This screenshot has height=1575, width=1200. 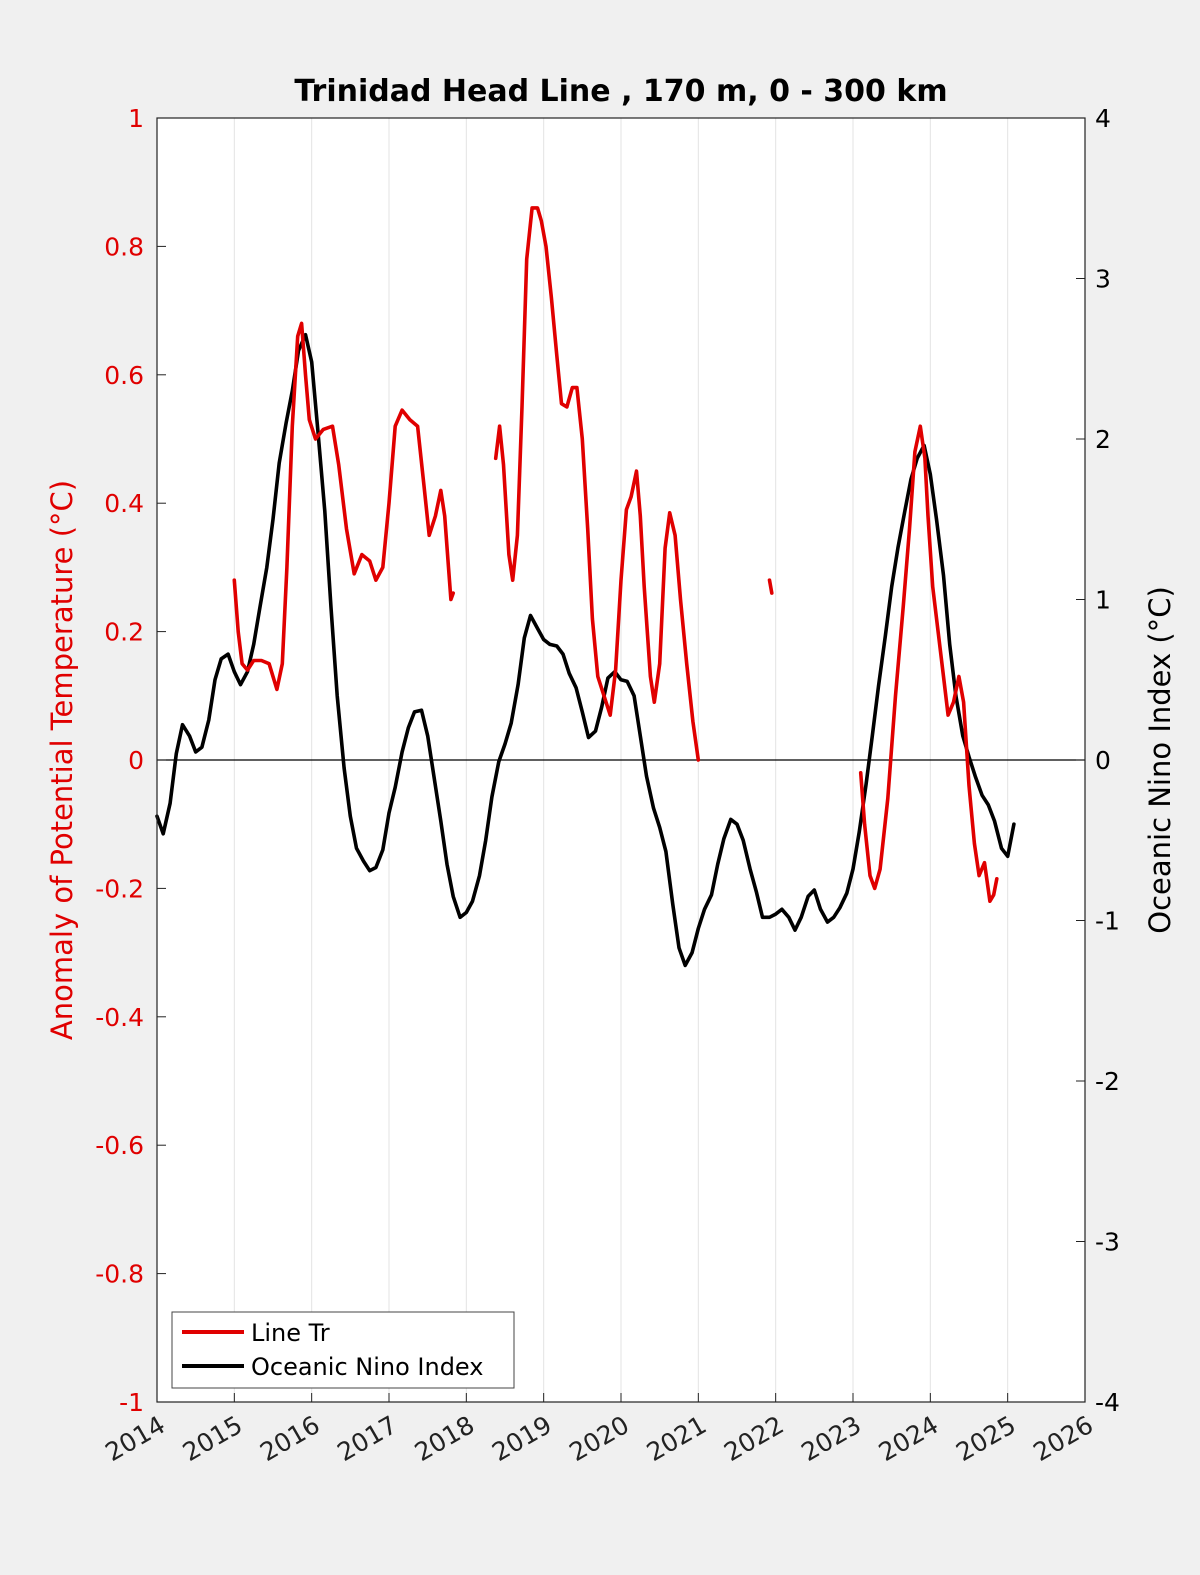 I want to click on left-tick-label: 1, so click(x=136, y=118).